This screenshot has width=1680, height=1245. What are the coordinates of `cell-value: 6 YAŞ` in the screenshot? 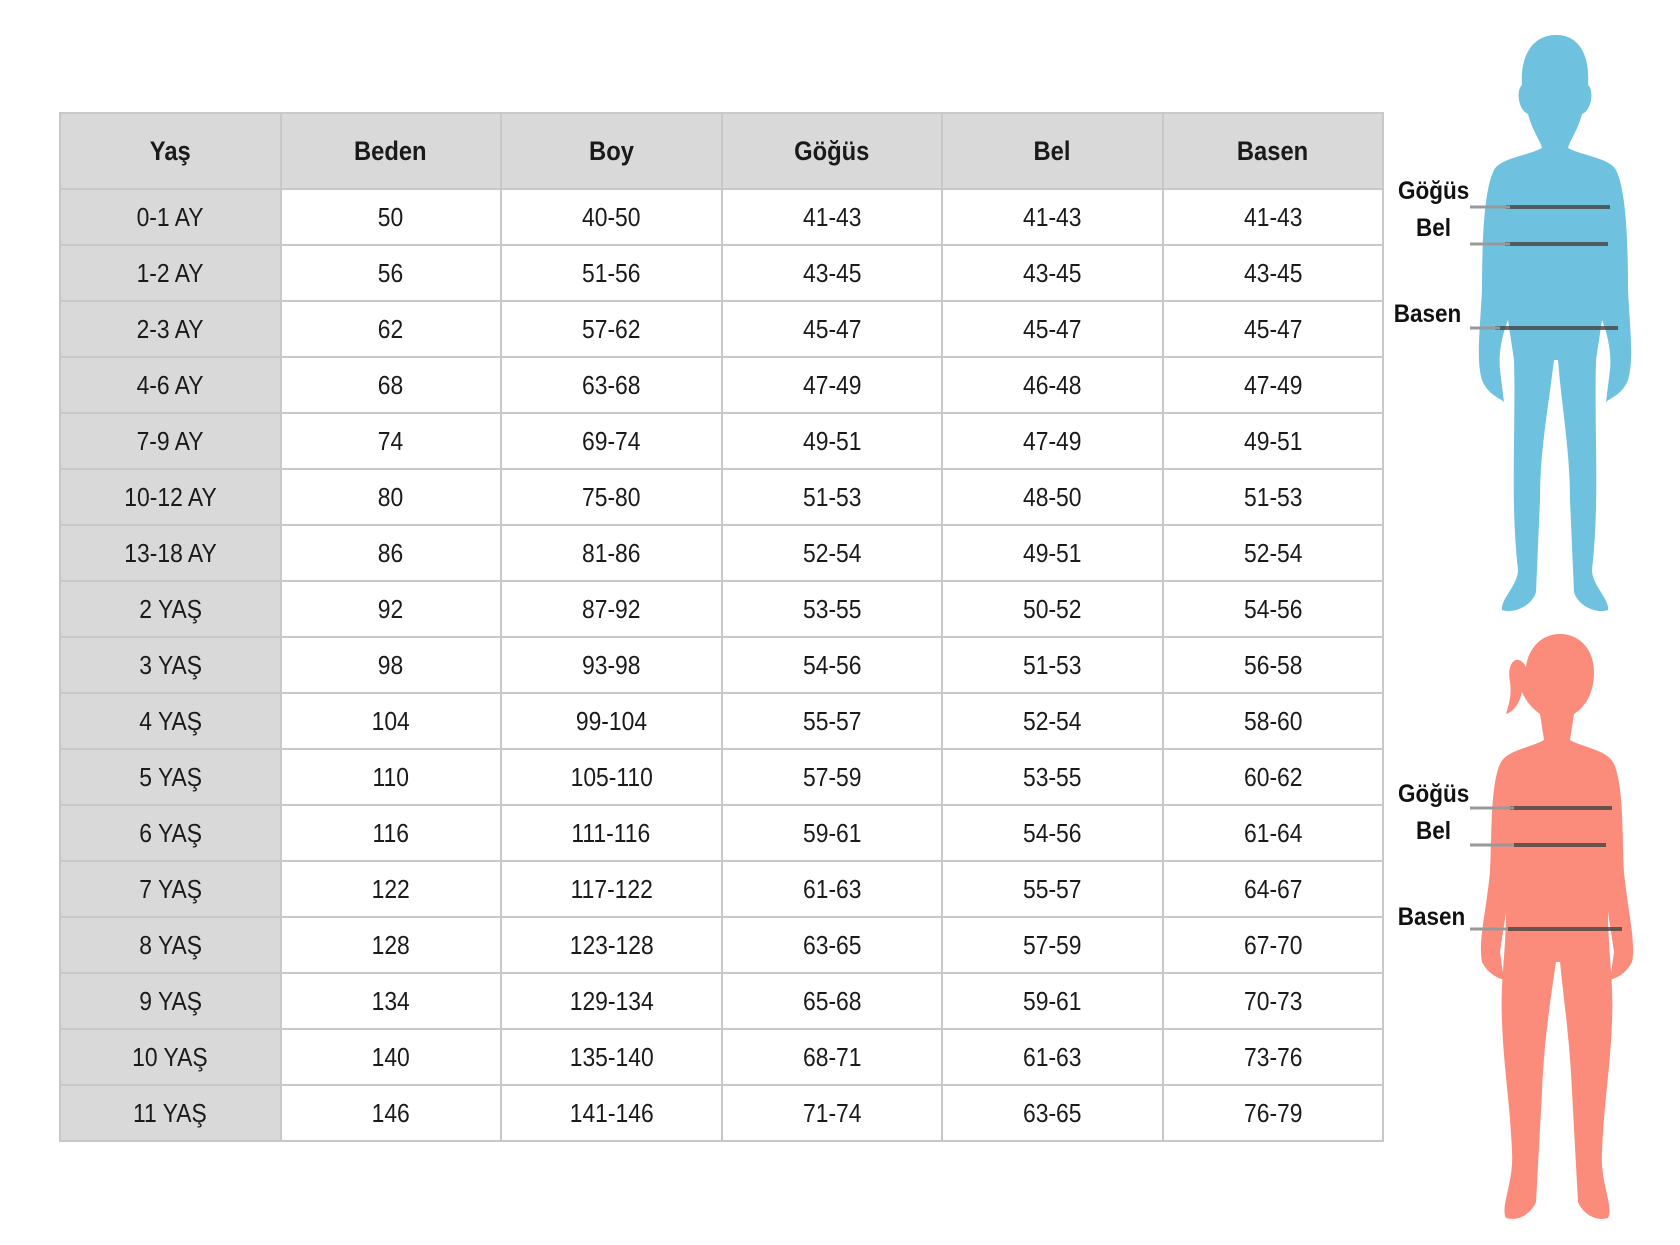 It's located at (170, 832).